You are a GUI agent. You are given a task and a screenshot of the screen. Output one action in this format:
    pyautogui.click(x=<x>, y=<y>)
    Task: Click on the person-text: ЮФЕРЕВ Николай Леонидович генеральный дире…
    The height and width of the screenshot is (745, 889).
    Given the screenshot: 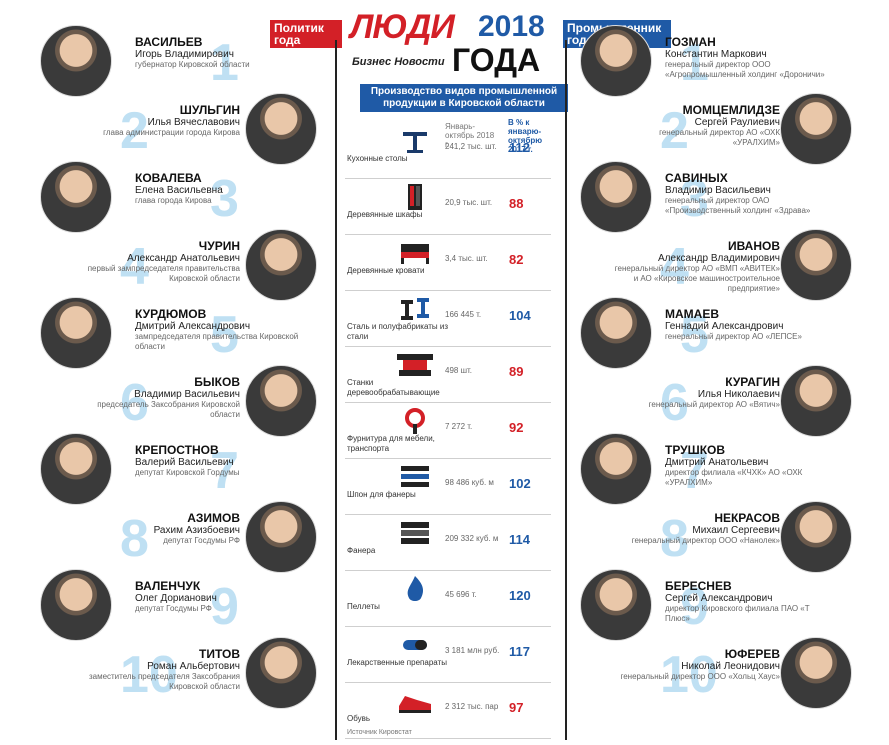 What is the action you would take?
    pyautogui.click(x=695, y=664)
    